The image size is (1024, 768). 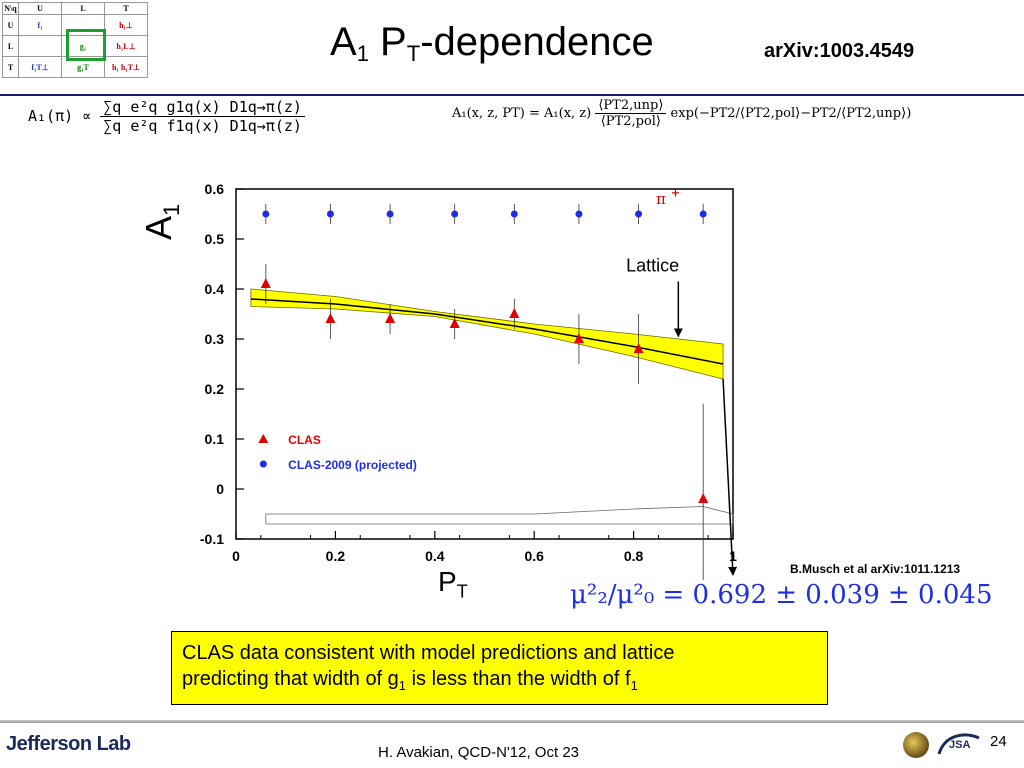 I want to click on formula1-lhs: A₁(π) ∝, so click(x=60, y=116).